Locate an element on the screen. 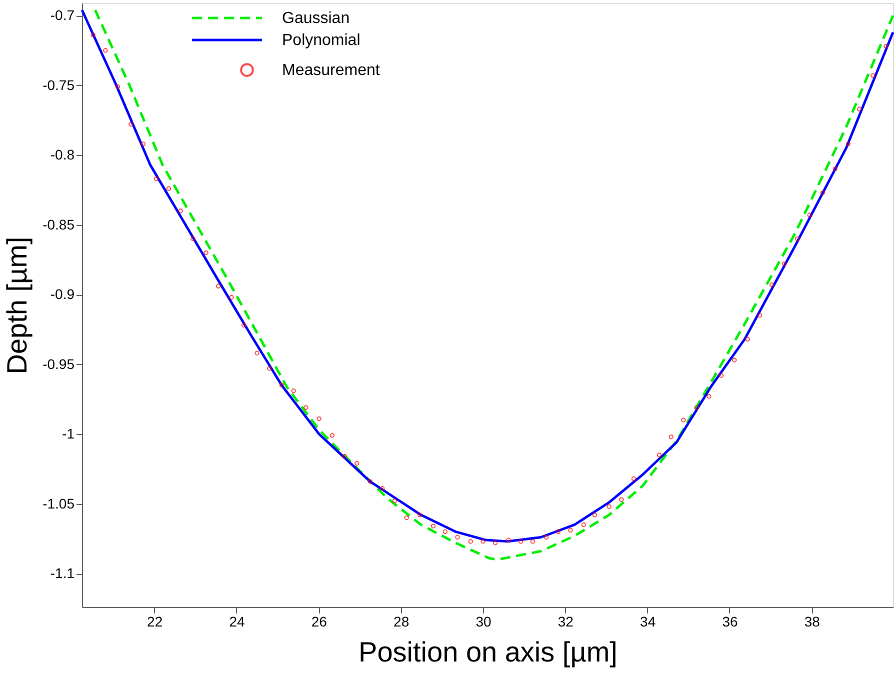 This screenshot has height=673, width=896. x-tick-label: 24 is located at coordinates (237, 622).